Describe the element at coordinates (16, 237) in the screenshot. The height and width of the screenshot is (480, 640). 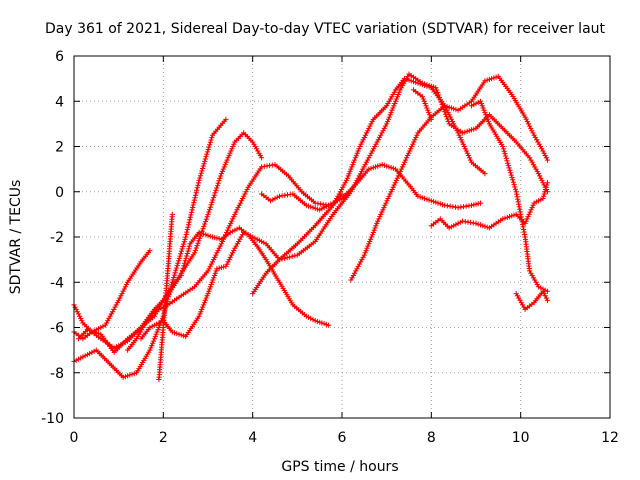
I see `y-axis-label: SDTVAR / TECUs` at that location.